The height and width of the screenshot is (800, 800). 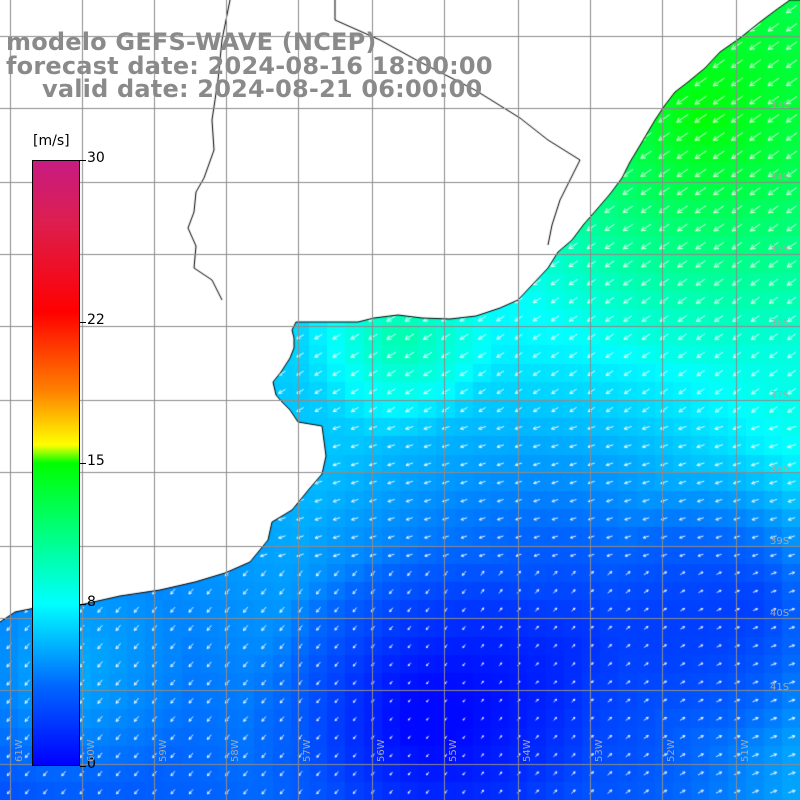 What do you see at coordinates (19, 750) in the screenshot?
I see `longitude-label: 61W` at bounding box center [19, 750].